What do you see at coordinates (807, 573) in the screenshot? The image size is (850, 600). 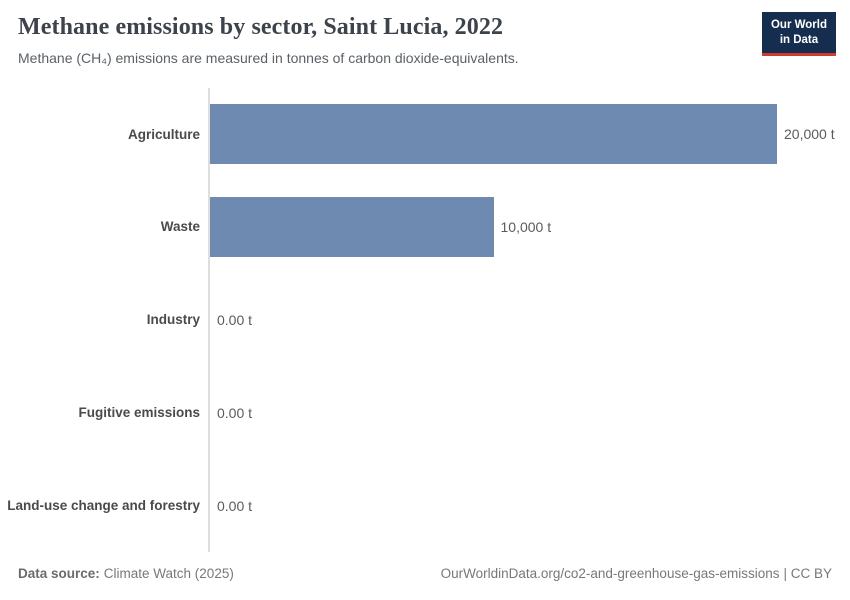 I see `license-text: | CC BY` at bounding box center [807, 573].